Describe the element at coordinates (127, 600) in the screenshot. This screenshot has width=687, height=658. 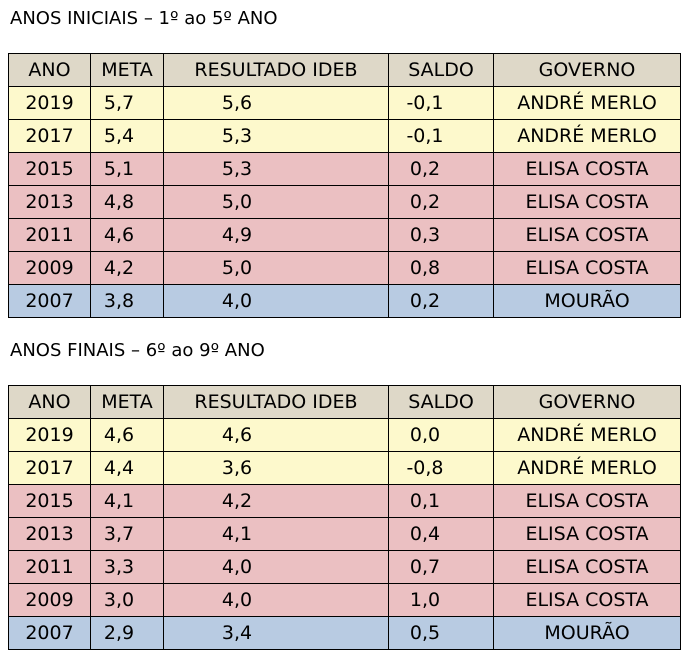
I see `cell-meta: 3,0` at that location.